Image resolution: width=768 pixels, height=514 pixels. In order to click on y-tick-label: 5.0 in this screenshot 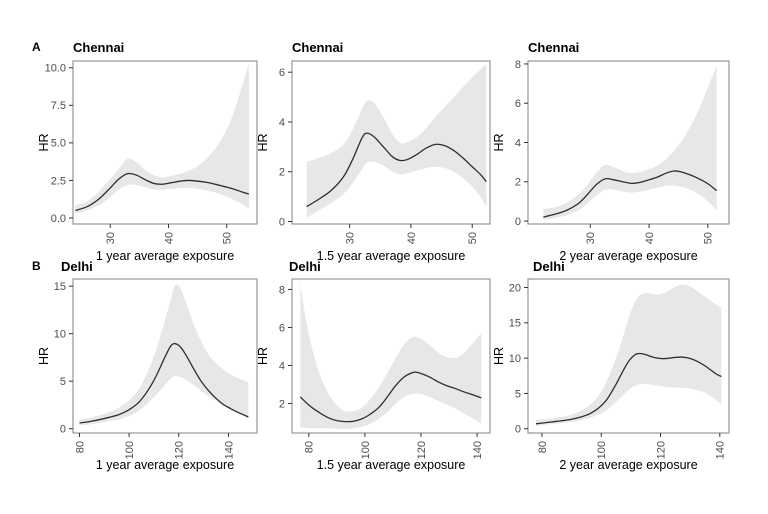, I will do `click(58, 144)`.